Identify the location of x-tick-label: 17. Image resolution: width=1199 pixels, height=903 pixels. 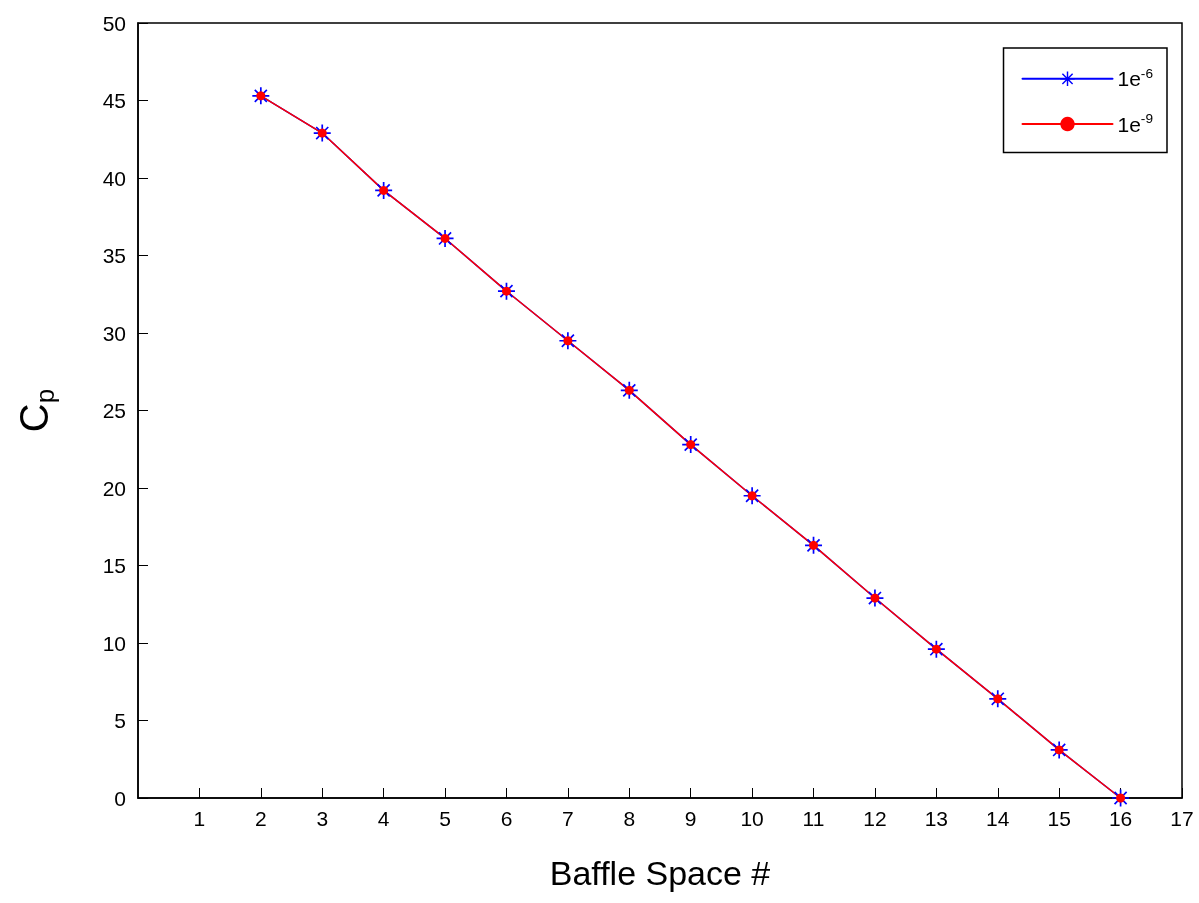
(1182, 818).